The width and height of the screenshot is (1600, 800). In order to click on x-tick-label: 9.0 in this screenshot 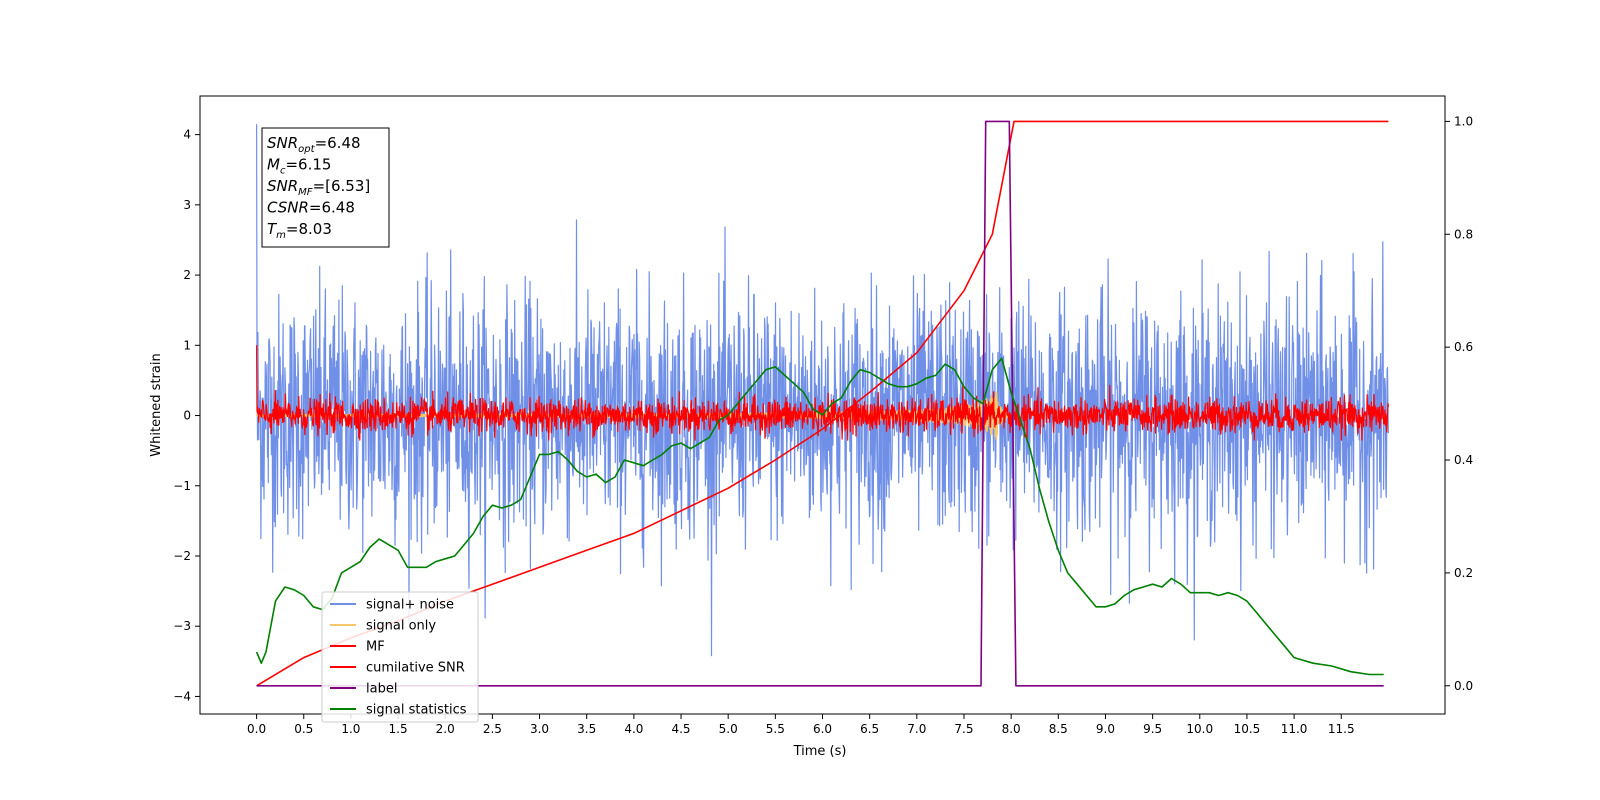, I will do `click(1105, 729)`.